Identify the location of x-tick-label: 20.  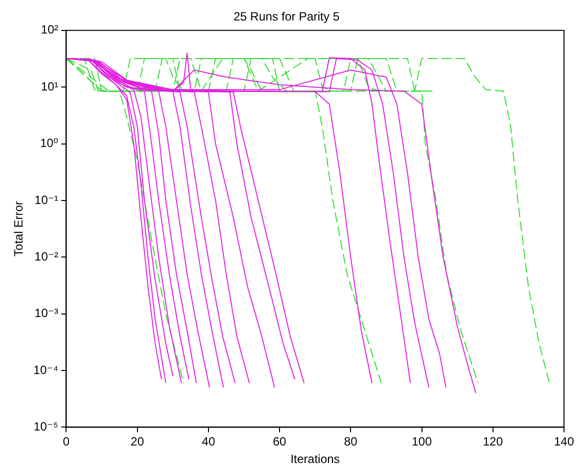
(137, 441).